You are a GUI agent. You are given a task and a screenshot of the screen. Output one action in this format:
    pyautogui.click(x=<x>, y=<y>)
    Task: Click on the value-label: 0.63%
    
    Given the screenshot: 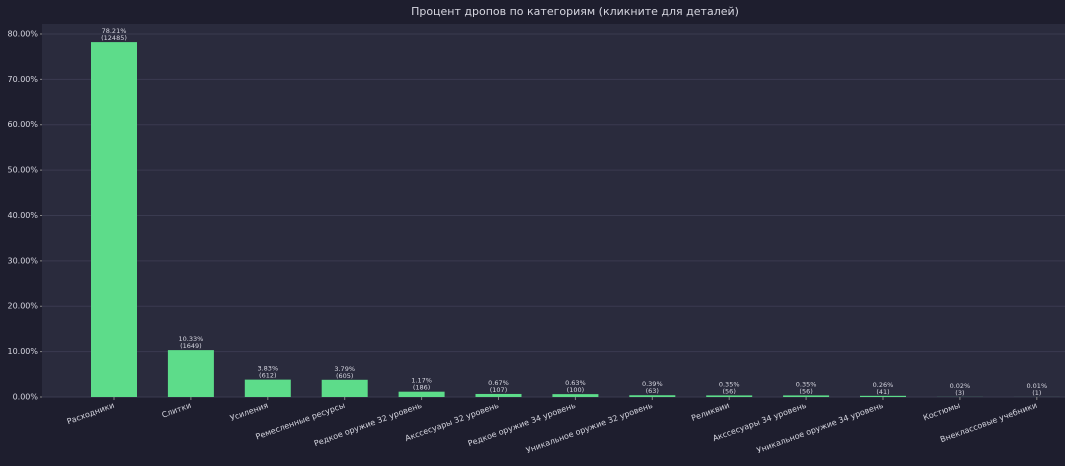 What is the action you would take?
    pyautogui.click(x=575, y=383)
    